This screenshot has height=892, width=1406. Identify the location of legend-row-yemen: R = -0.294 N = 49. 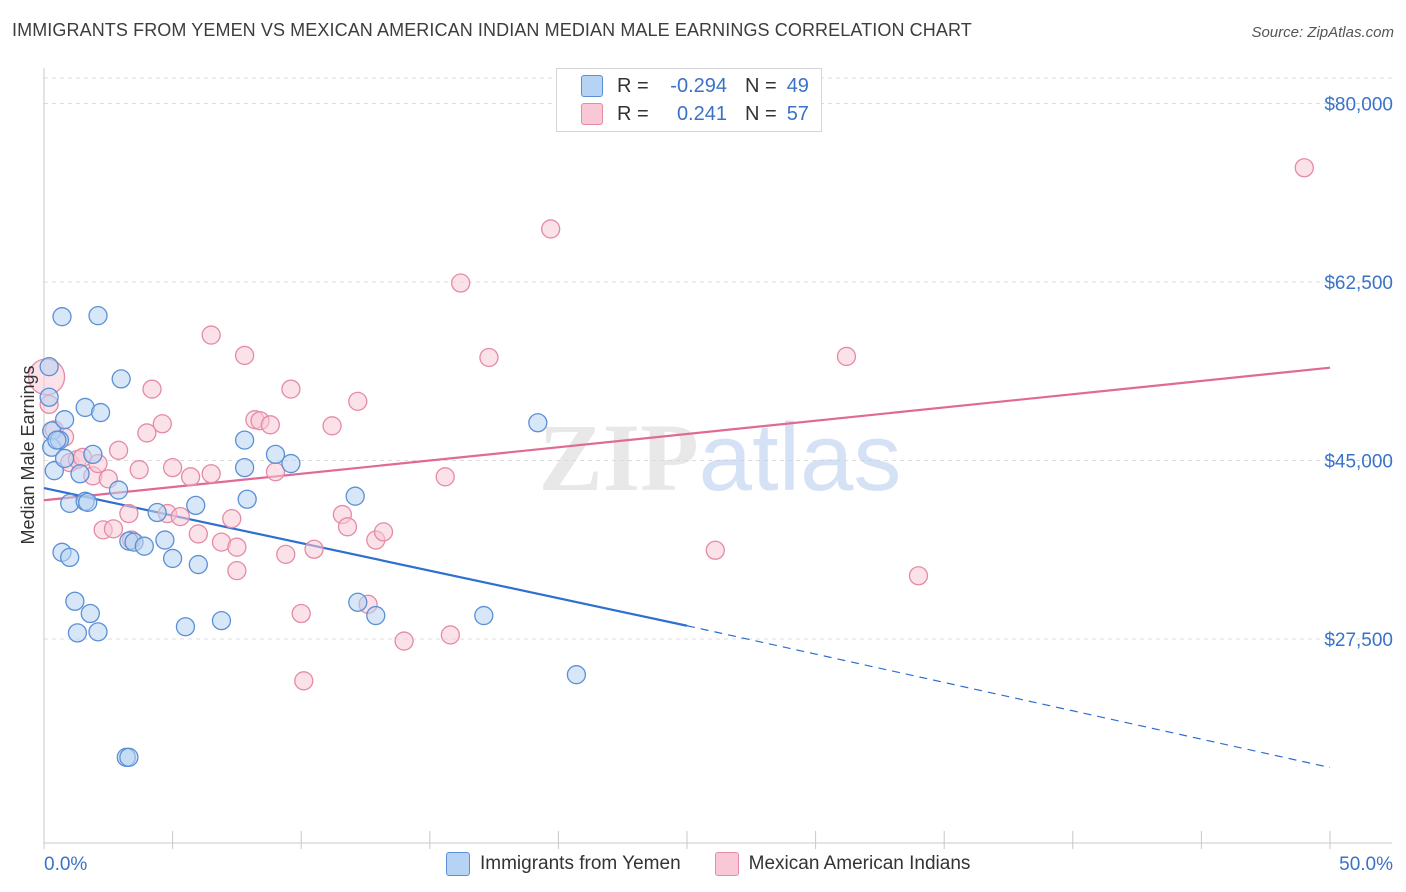
(695, 86).